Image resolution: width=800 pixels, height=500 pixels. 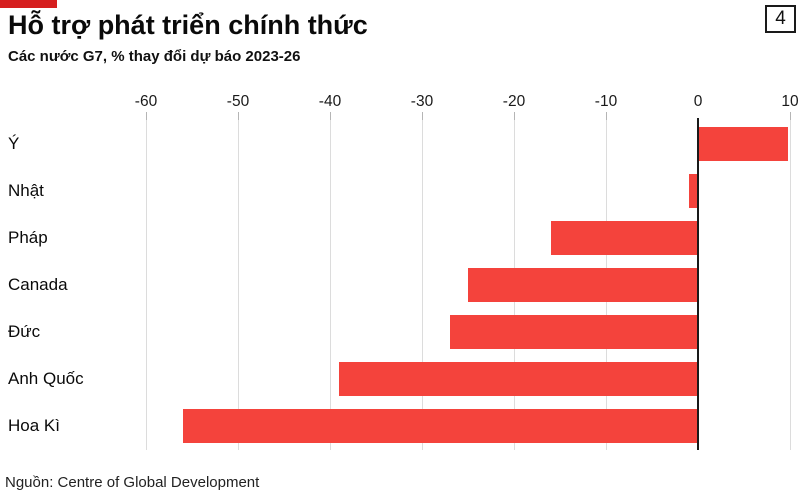 What do you see at coordinates (698, 101) in the screenshot?
I see `x-tick-label: 0` at bounding box center [698, 101].